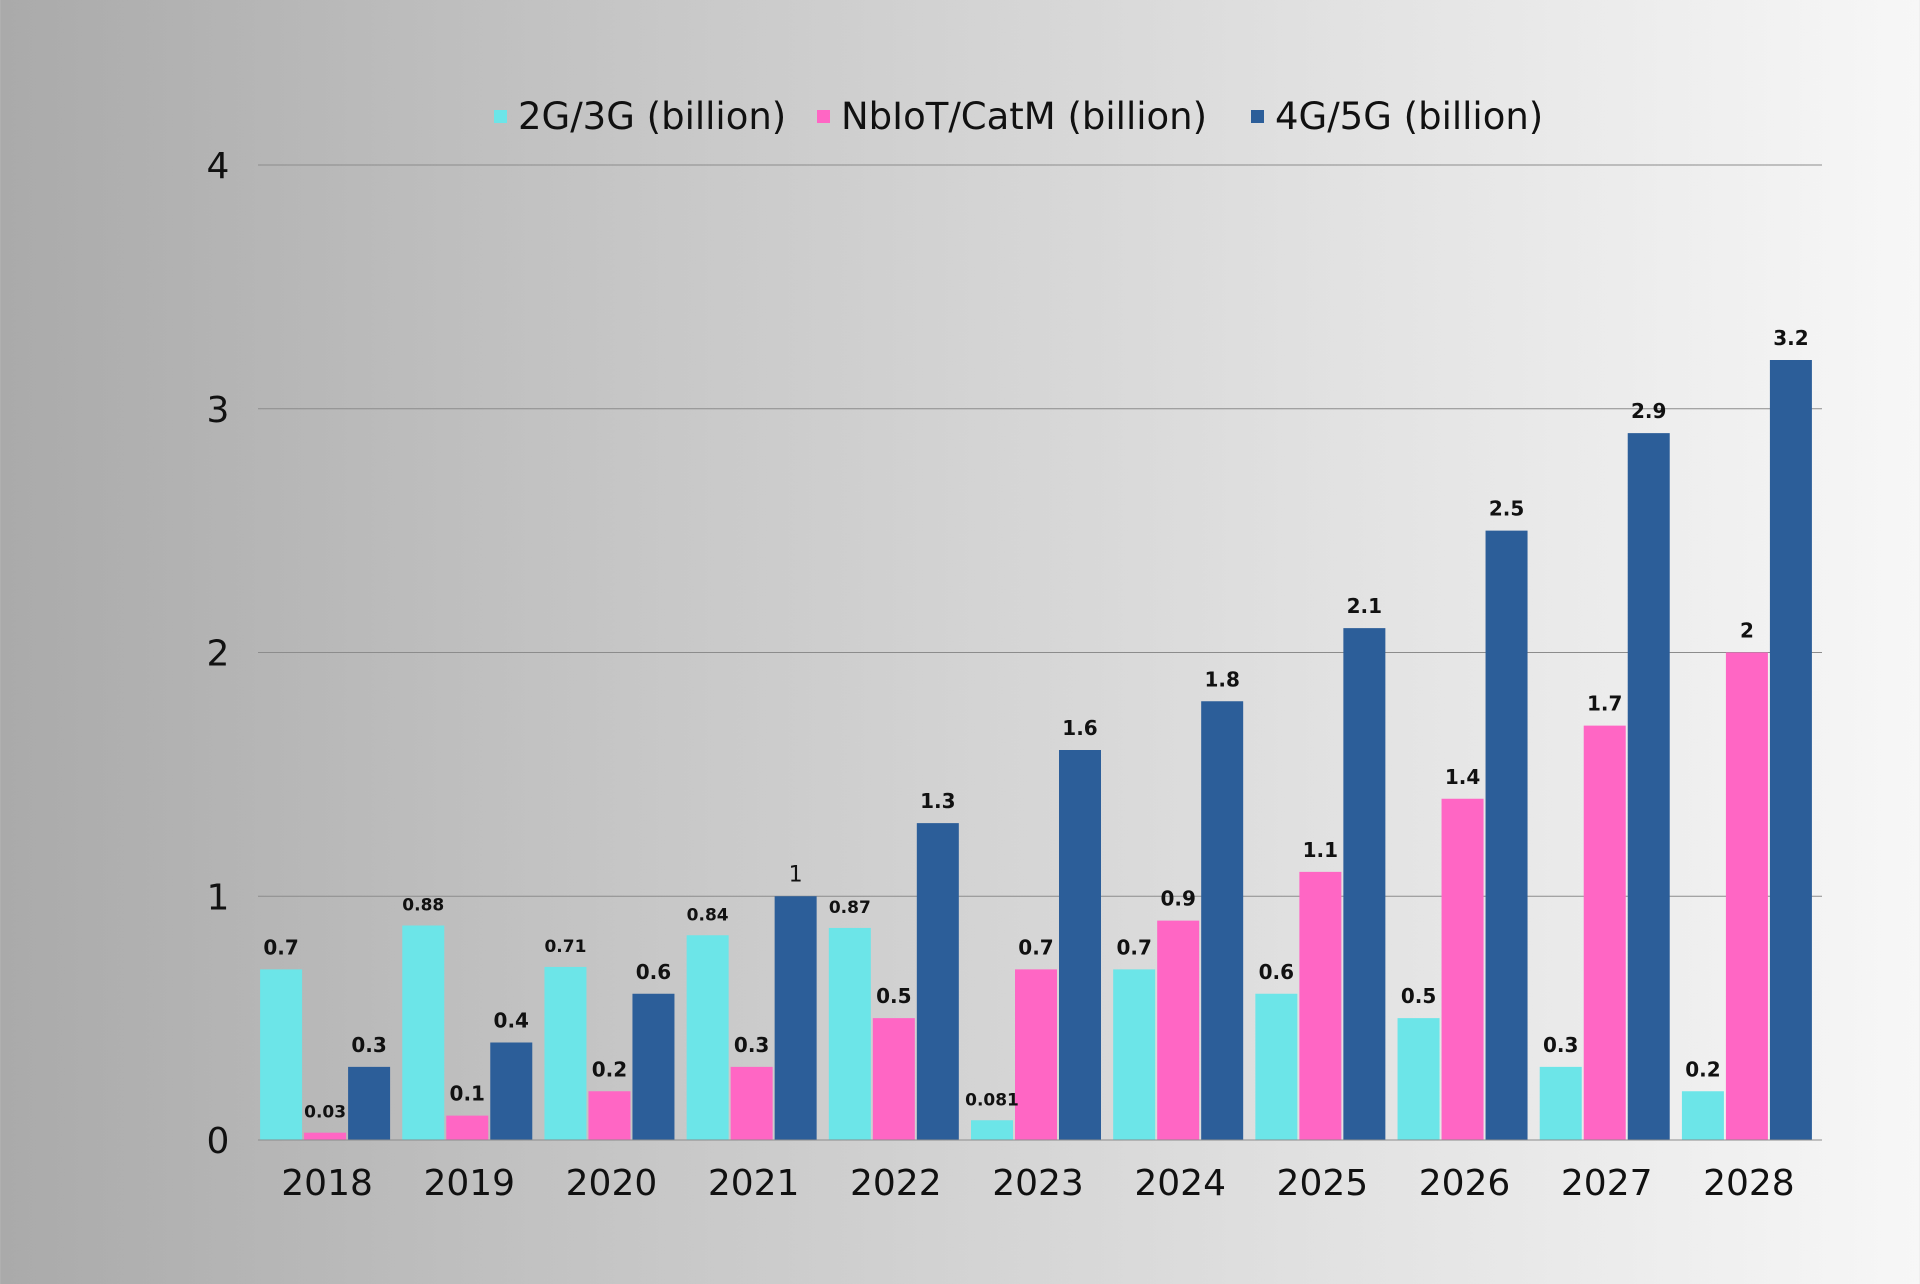 The width and height of the screenshot is (1920, 1284). I want to click on bar-4g-5g-2019, so click(511, 1091).